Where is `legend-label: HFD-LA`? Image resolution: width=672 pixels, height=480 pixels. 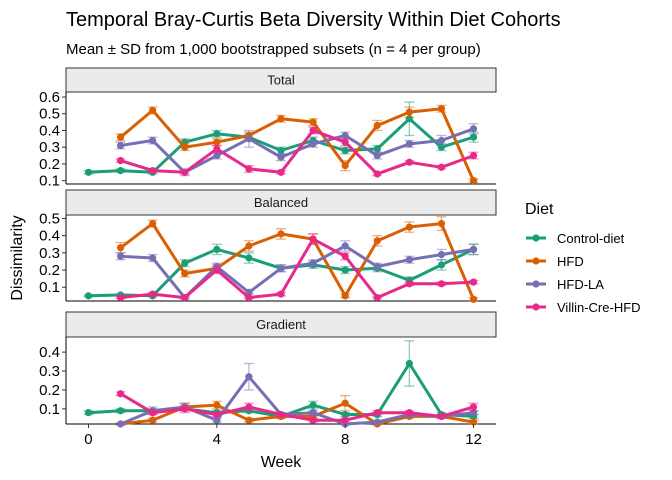
legend-label: HFD-LA is located at coordinates (580, 284).